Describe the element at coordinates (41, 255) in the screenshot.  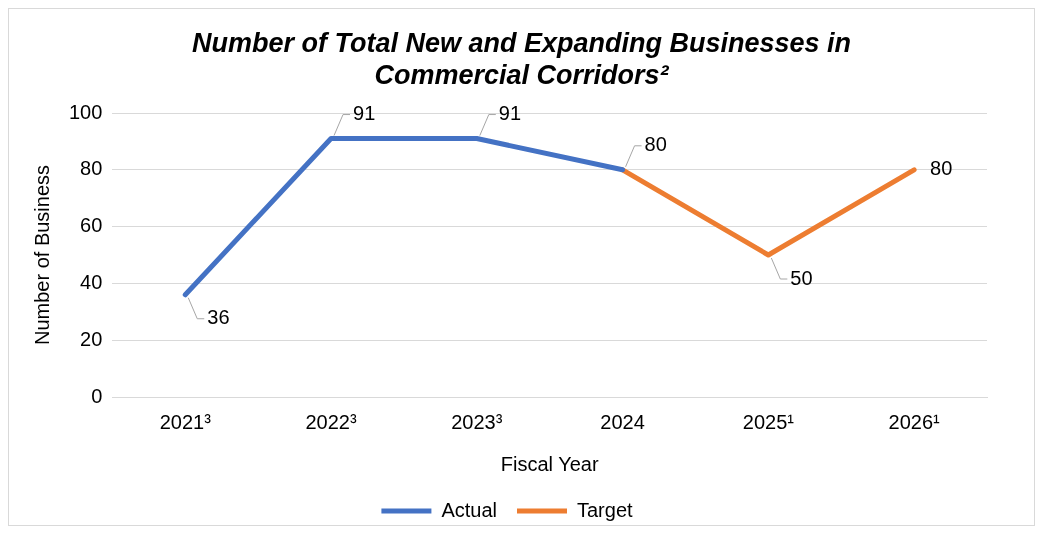
I see `y-axis-title: Number of Business` at that location.